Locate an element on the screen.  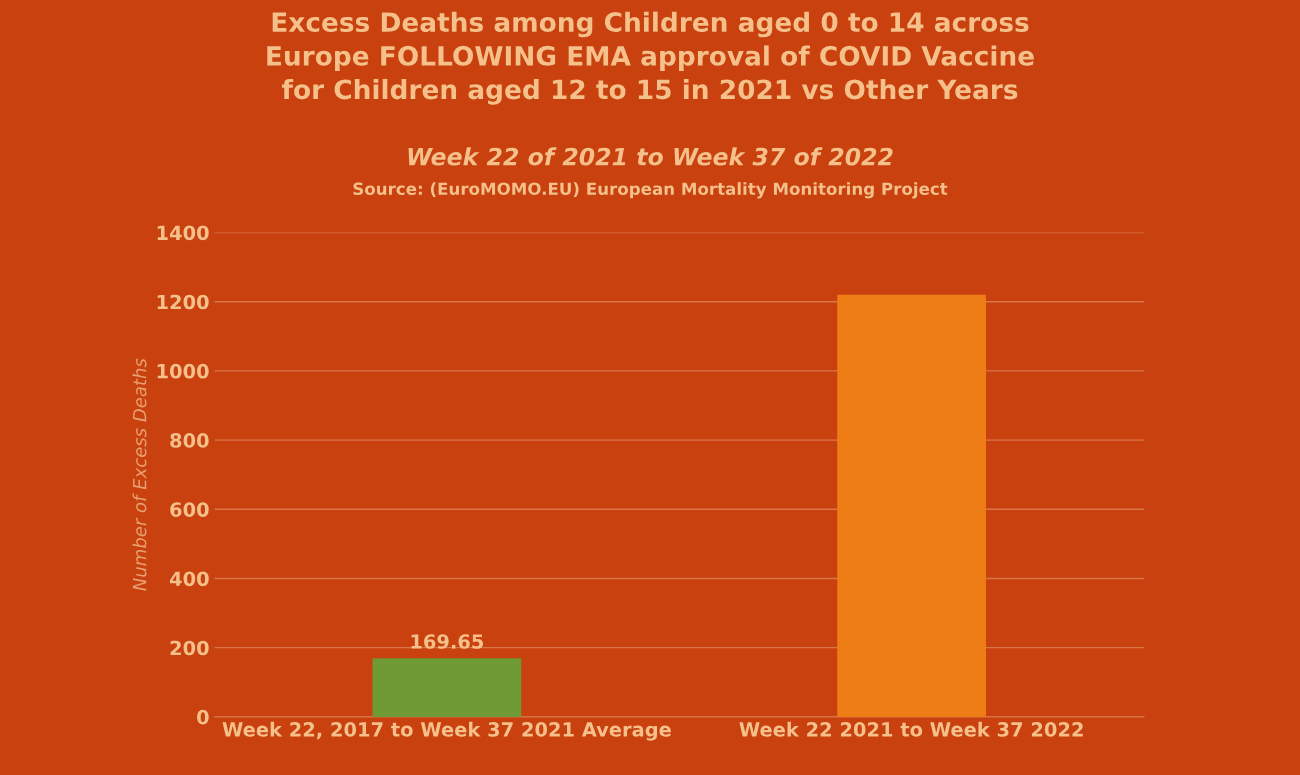
y-tick-label: 1000 is located at coordinates (183, 371).